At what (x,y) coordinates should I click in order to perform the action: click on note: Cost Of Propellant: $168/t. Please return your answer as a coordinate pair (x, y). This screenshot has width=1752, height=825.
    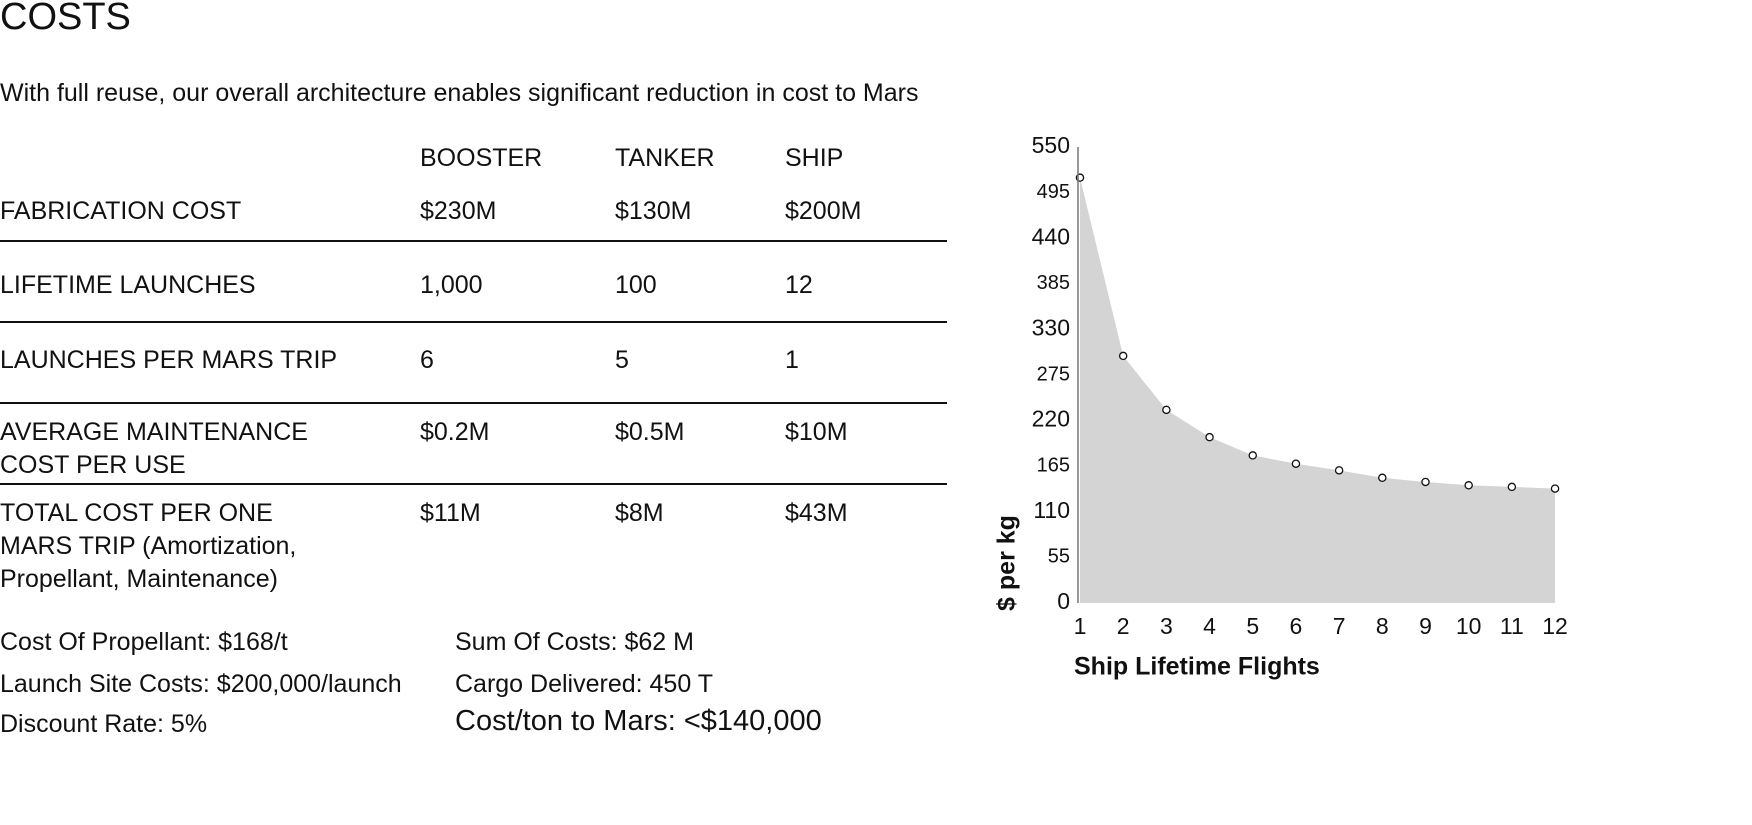
    Looking at the image, I should click on (144, 642).